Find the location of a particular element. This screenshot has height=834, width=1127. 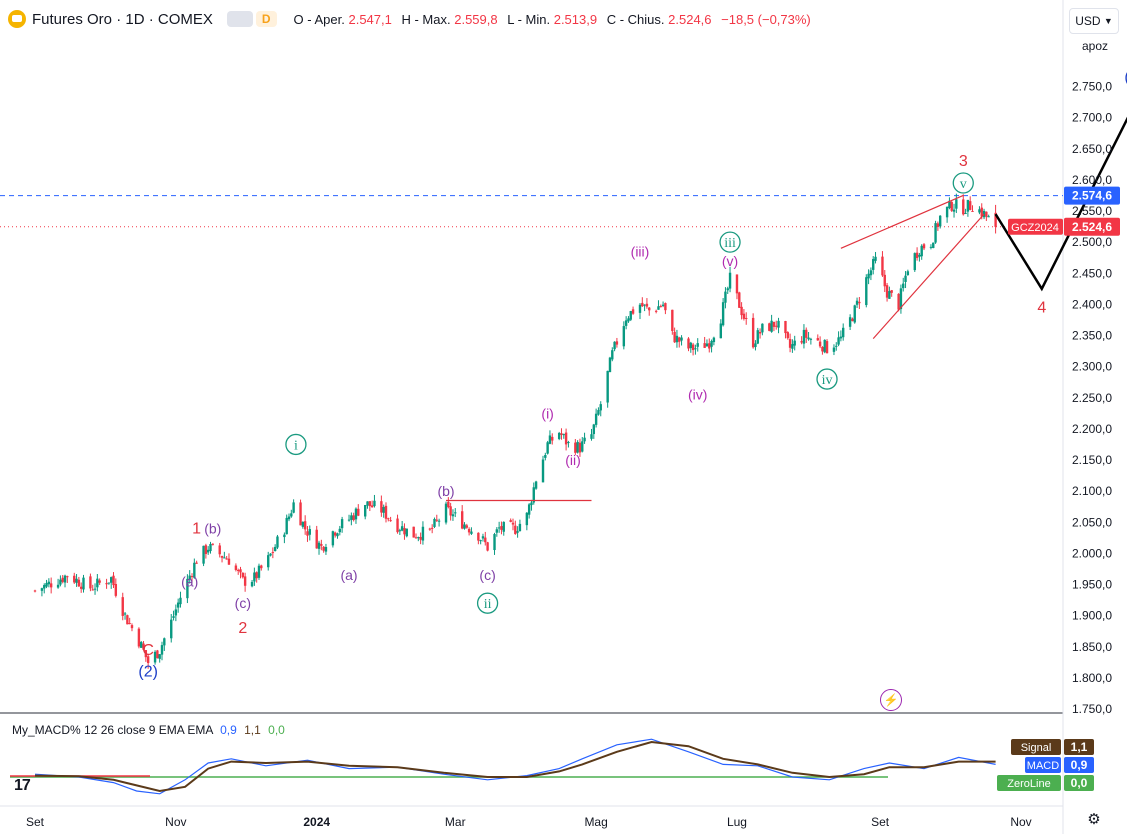

currency-select: USD ▼ is located at coordinates (1094, 21).